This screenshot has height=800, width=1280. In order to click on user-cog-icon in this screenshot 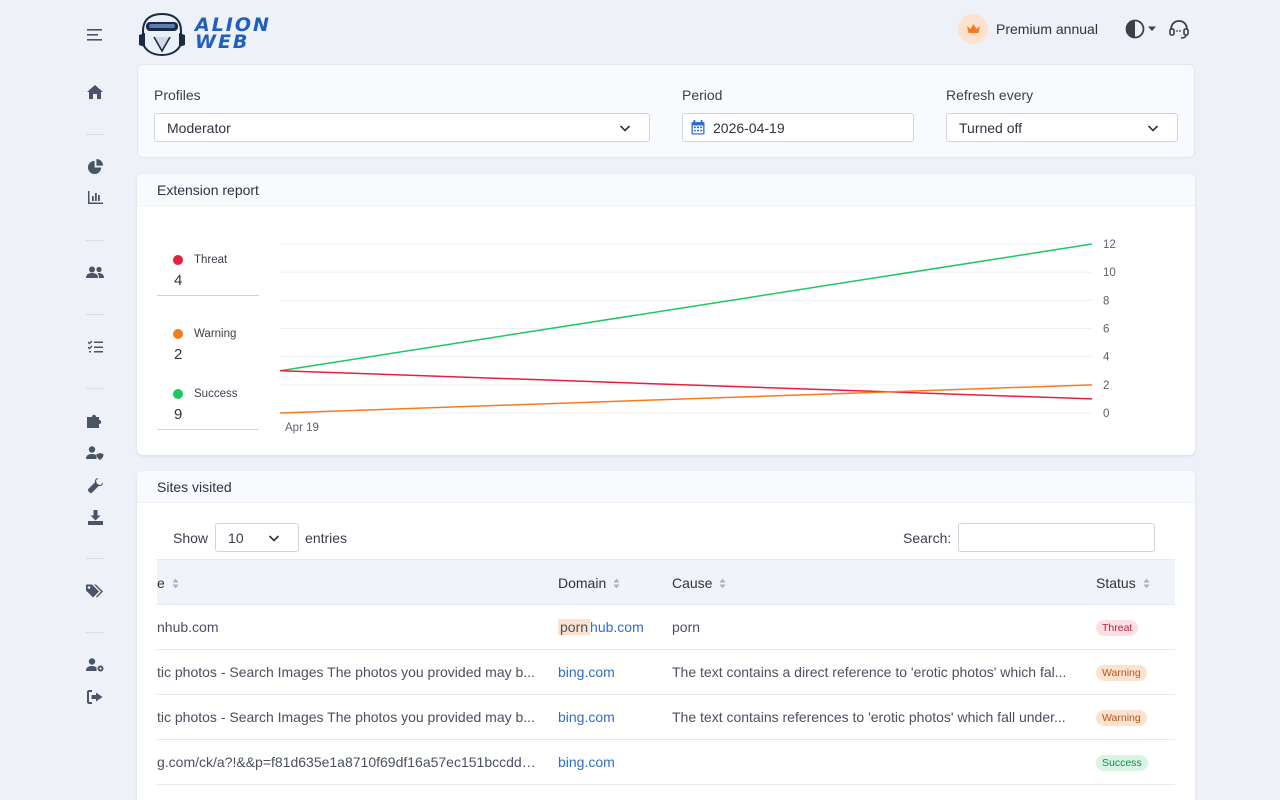, I will do `click(95, 665)`.